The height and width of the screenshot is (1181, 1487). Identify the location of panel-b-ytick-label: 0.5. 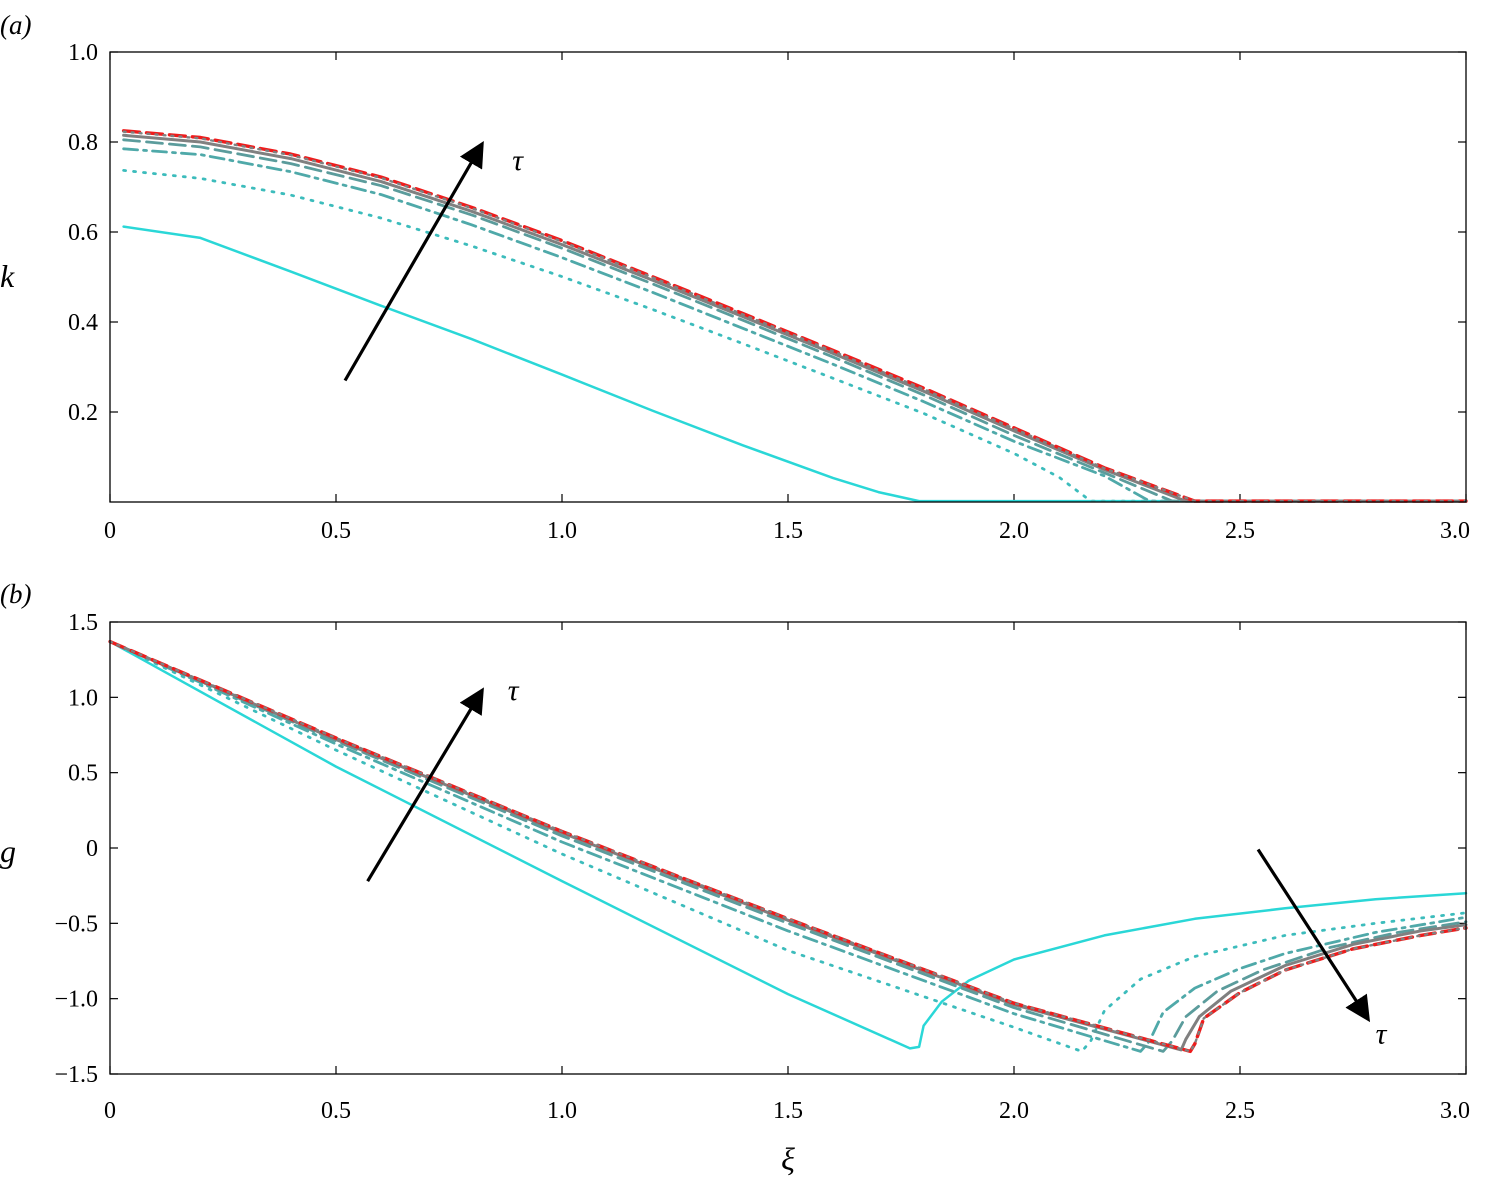
(83, 774).